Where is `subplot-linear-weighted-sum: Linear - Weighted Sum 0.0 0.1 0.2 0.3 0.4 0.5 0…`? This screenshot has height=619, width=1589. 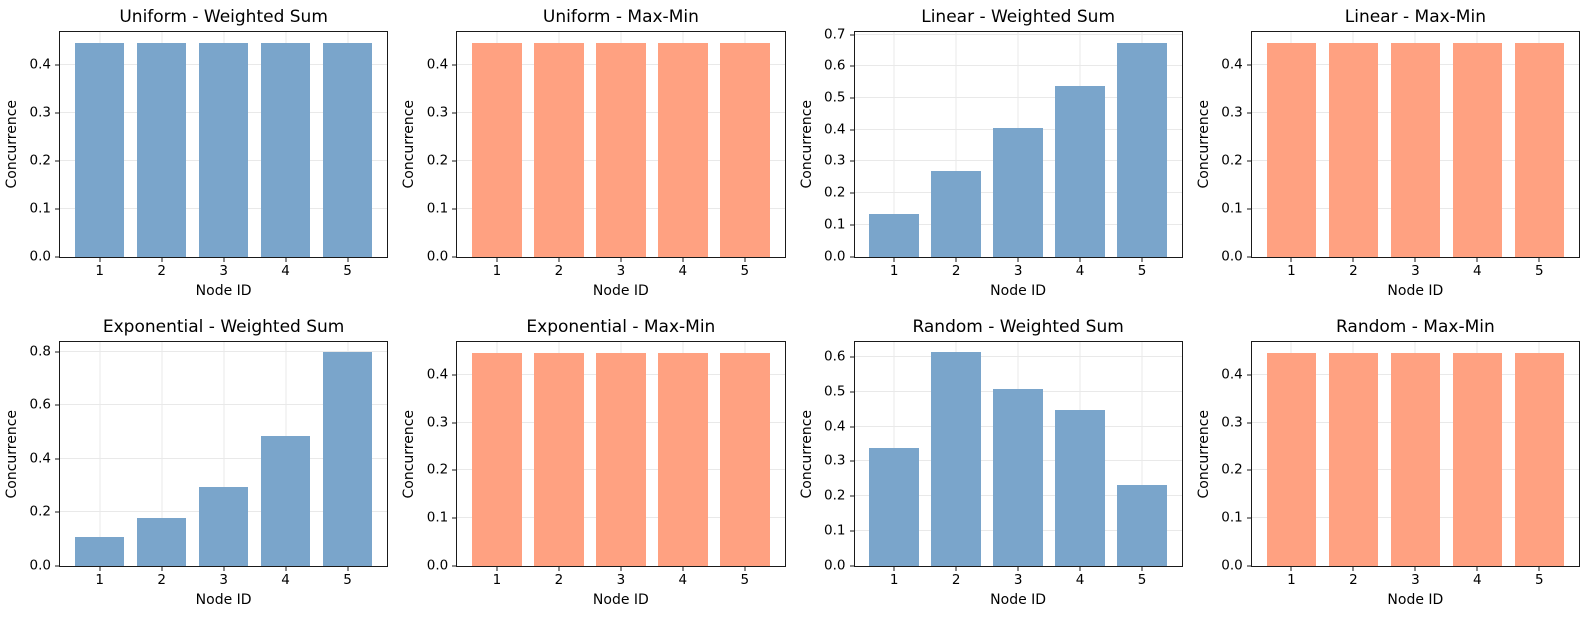 subplot-linear-weighted-sum: Linear - Weighted Sum 0.0 0.1 0.2 0.3 0.4 0.5 0… is located at coordinates (993, 155).